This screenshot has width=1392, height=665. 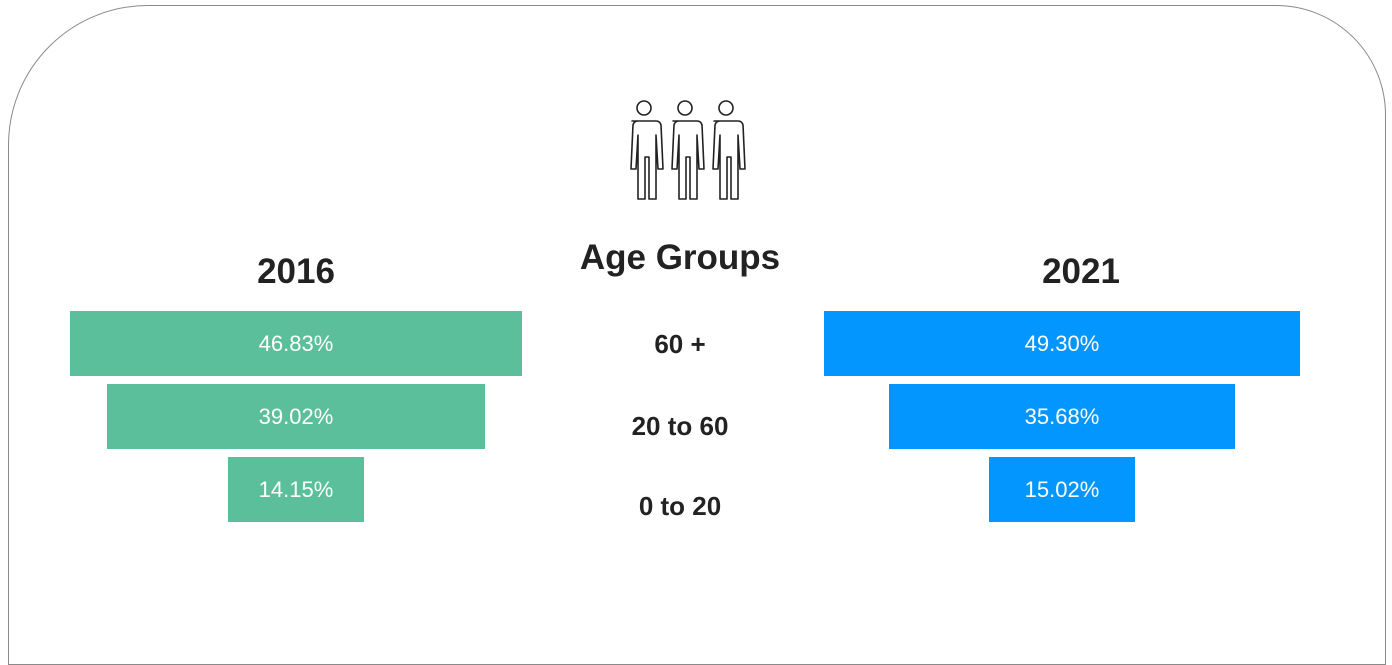 I want to click on bar-value-label: 46.83%, so click(x=296, y=343).